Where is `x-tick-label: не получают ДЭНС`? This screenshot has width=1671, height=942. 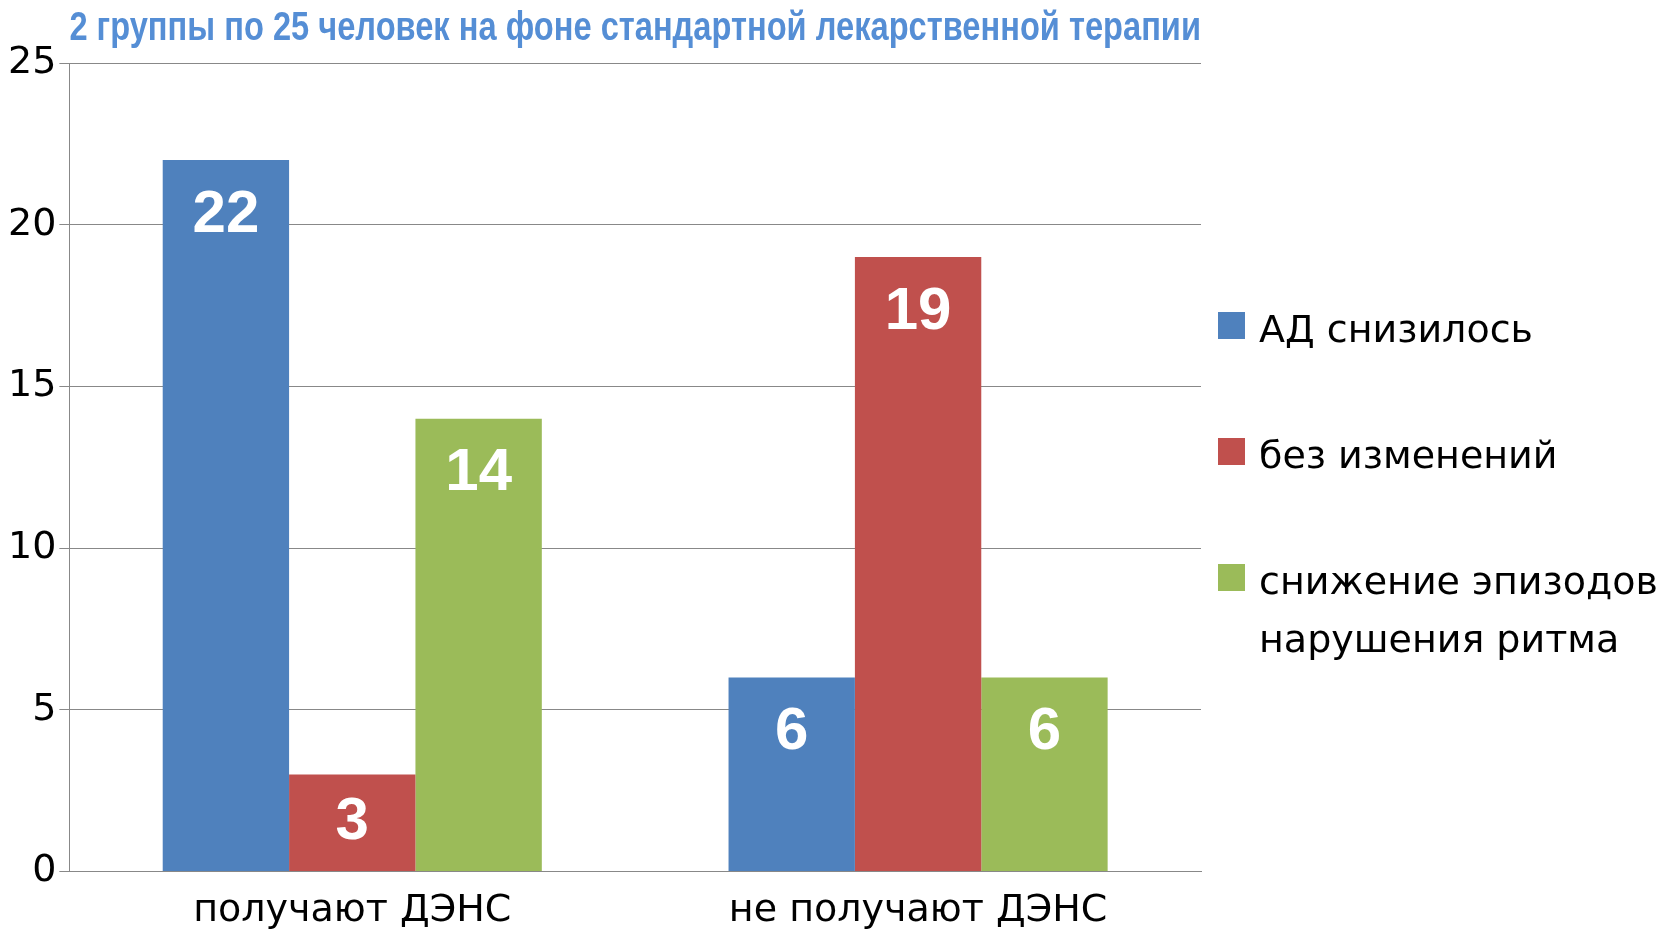
x-tick-label: не получают ДЭНС is located at coordinates (918, 908).